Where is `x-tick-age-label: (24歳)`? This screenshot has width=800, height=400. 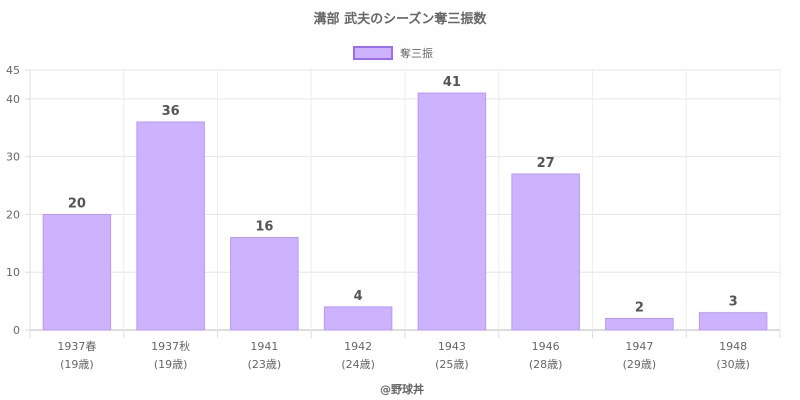 x-tick-age-label: (24歳) is located at coordinates (358, 364).